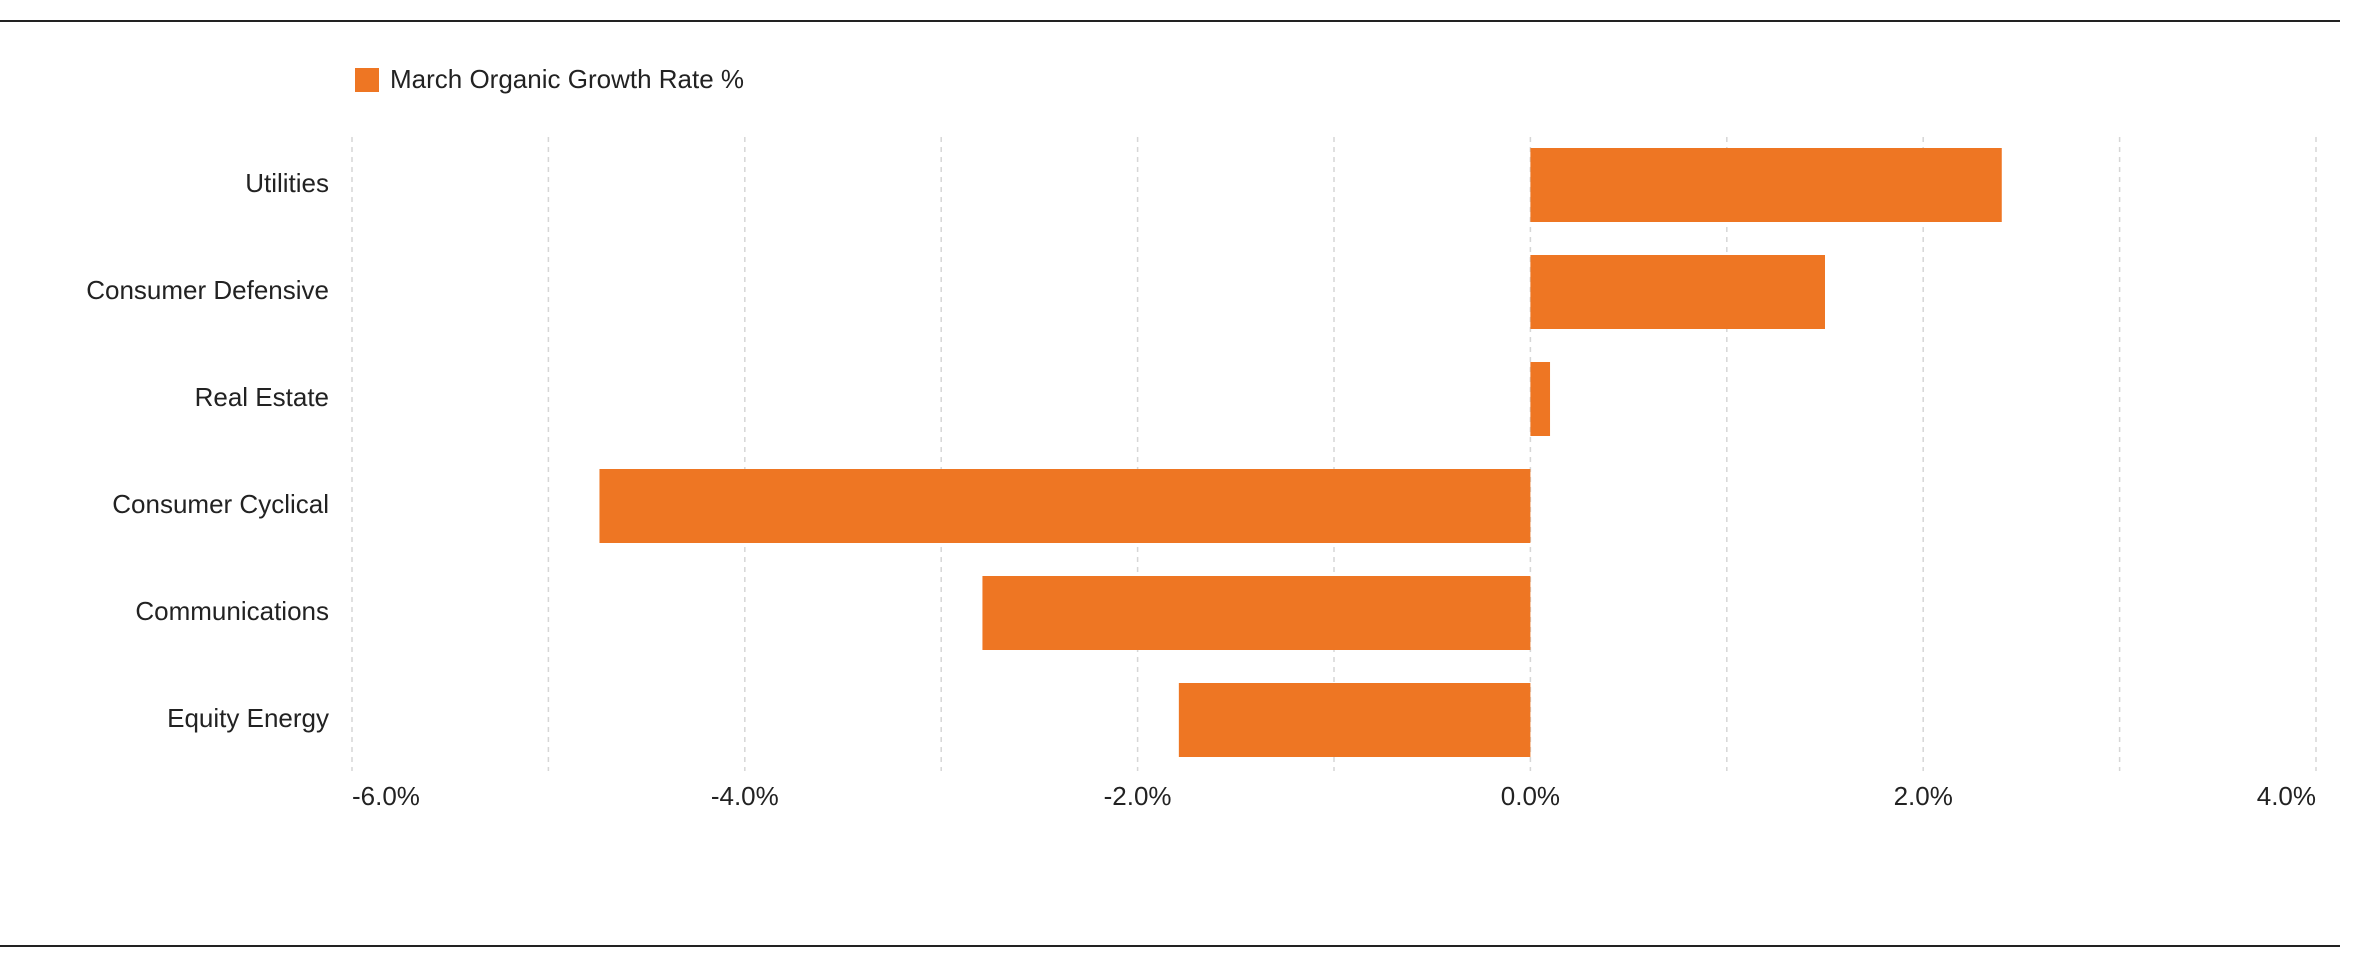  What do you see at coordinates (287, 183) in the screenshot?
I see `y-tick-label: Utilities` at bounding box center [287, 183].